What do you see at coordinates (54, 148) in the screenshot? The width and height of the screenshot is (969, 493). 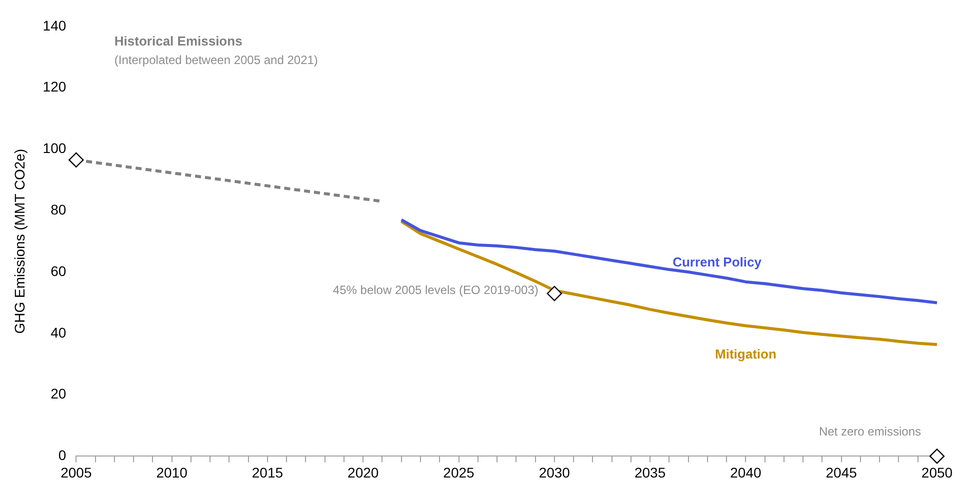 I see `y-tick-label: 100` at bounding box center [54, 148].